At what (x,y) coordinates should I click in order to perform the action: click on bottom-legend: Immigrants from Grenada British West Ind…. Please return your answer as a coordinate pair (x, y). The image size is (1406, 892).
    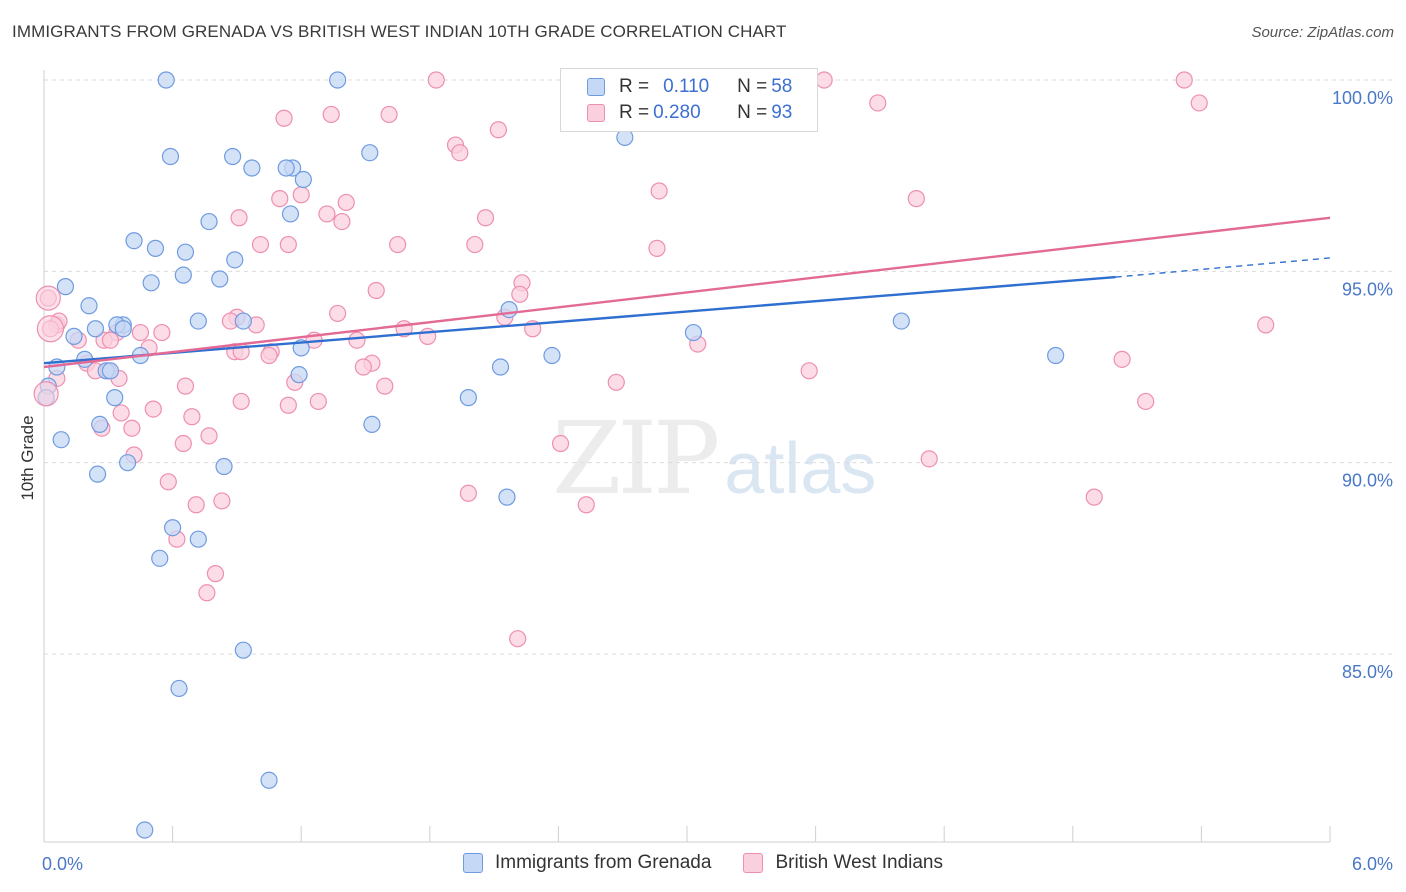
    Looking at the image, I should click on (703, 863).